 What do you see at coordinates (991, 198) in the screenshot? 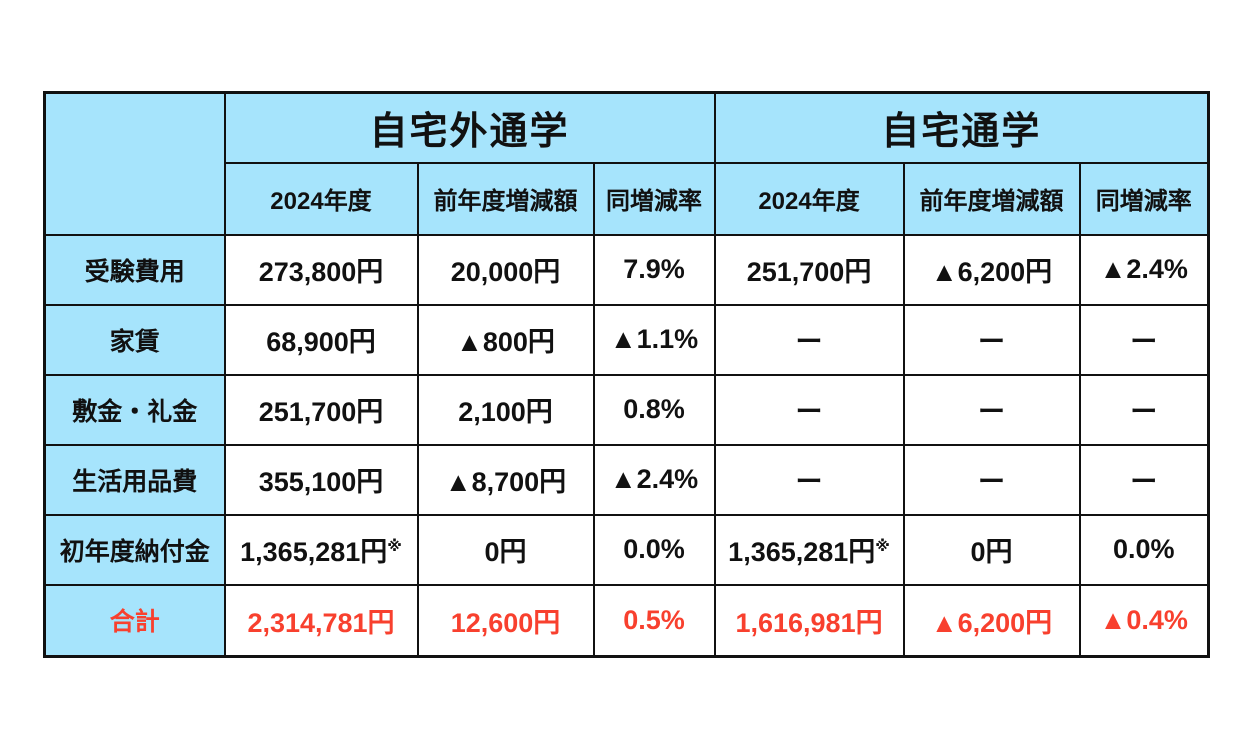
I see `col-header-home-diff: 前年度増減額` at bounding box center [991, 198].